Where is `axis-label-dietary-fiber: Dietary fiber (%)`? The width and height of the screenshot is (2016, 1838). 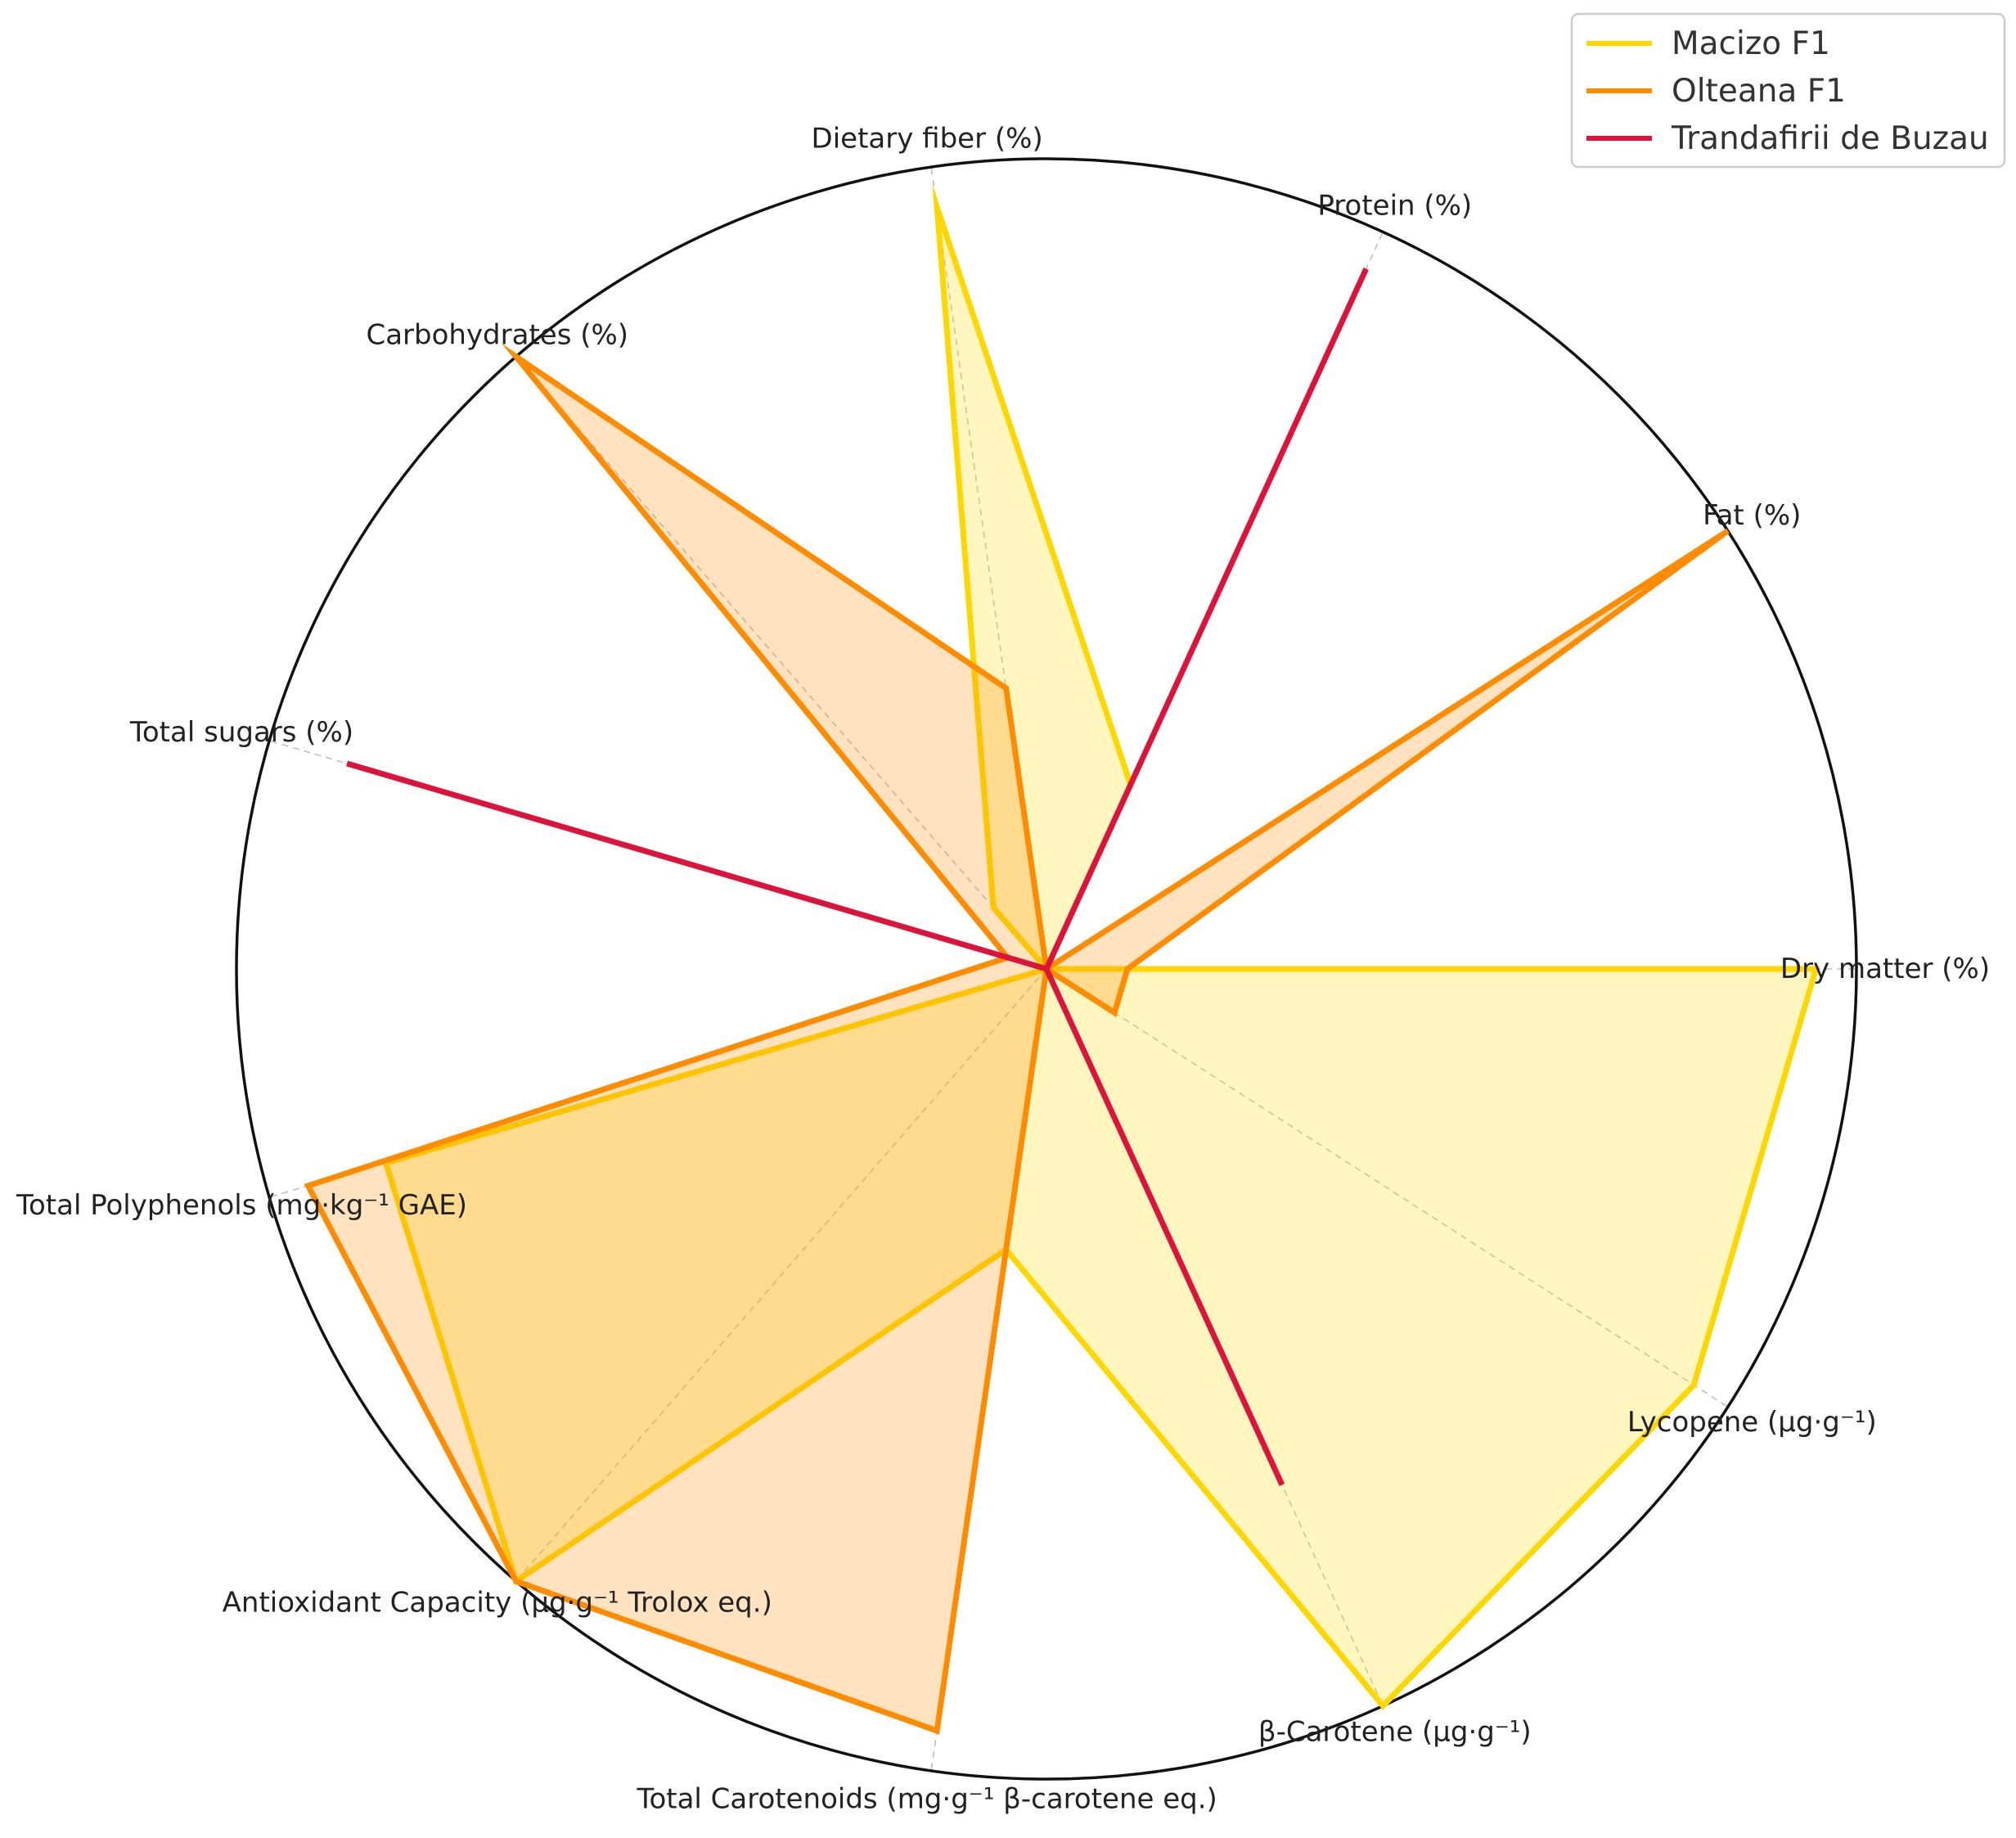
axis-label-dietary-fiber: Dietary fiber (%) is located at coordinates (928, 138).